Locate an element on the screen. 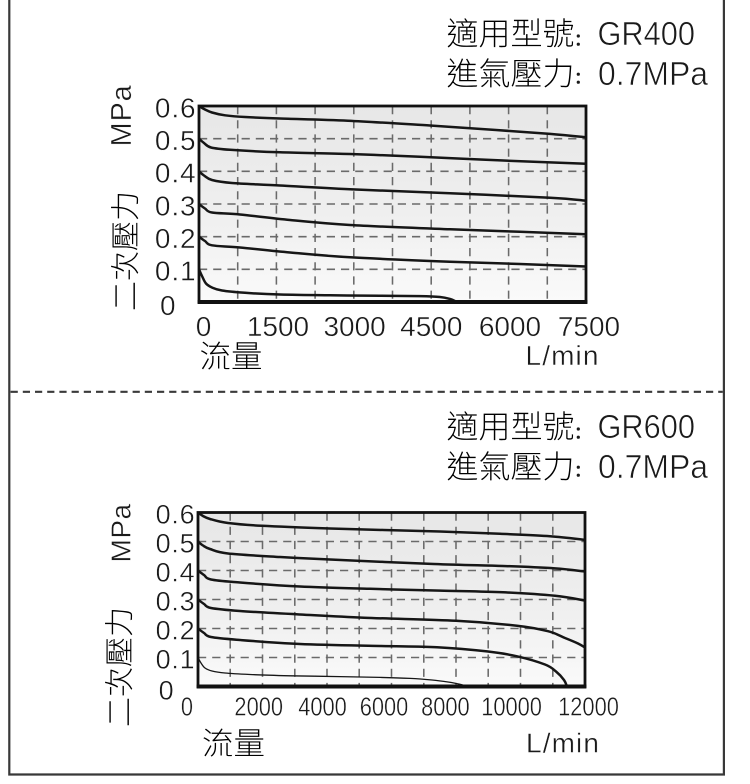 The width and height of the screenshot is (750, 784). svg-text: 7500 is located at coordinates (589, 326).